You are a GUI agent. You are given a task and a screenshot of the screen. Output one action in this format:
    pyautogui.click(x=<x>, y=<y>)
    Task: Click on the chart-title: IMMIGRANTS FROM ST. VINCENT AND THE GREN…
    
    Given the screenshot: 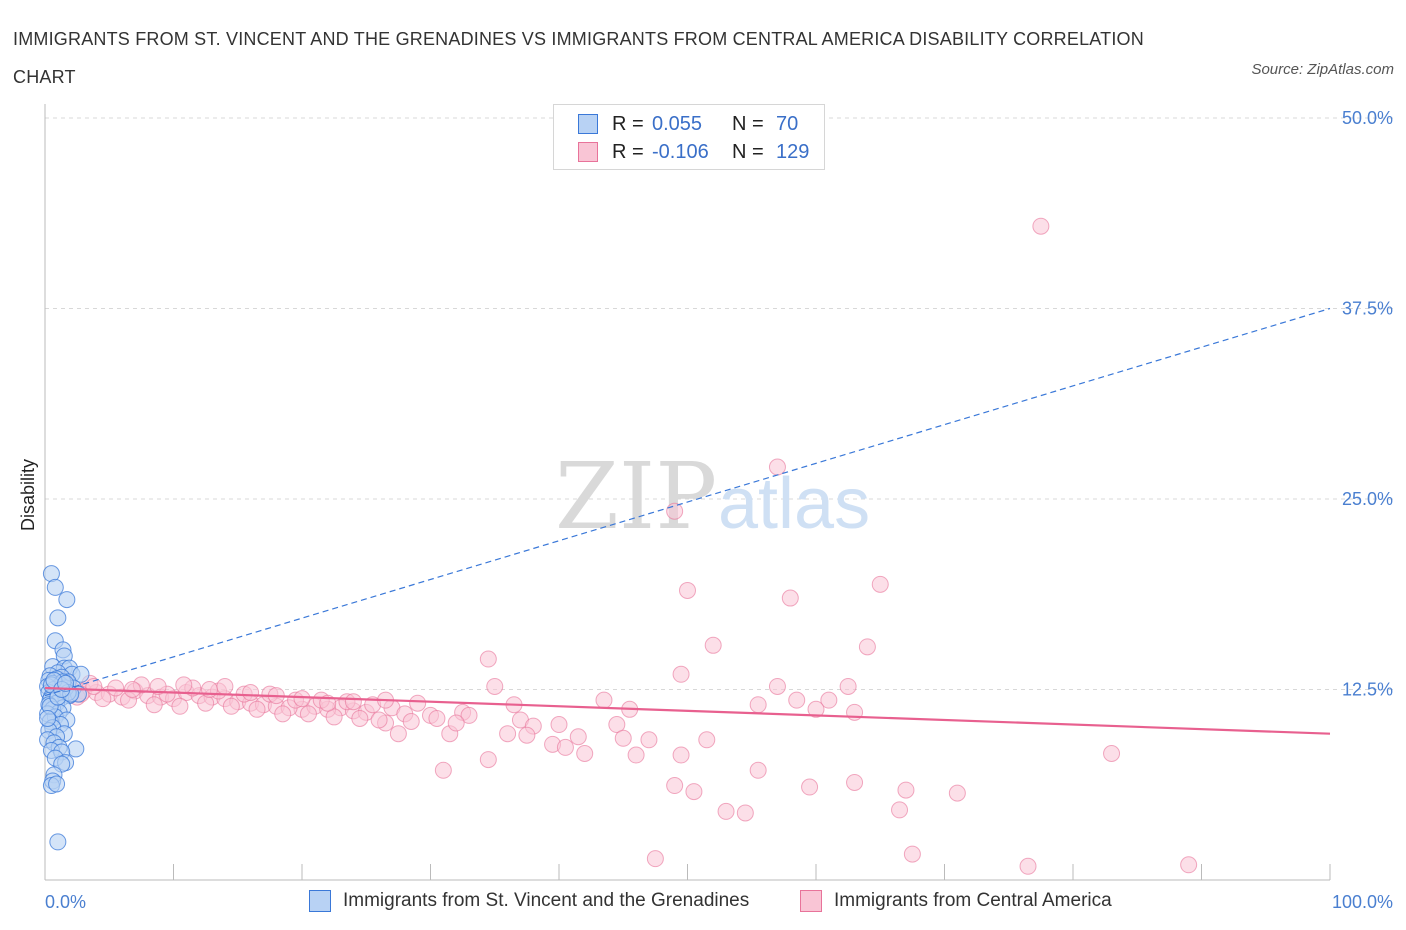 What is the action you would take?
    pyautogui.click(x=578, y=58)
    